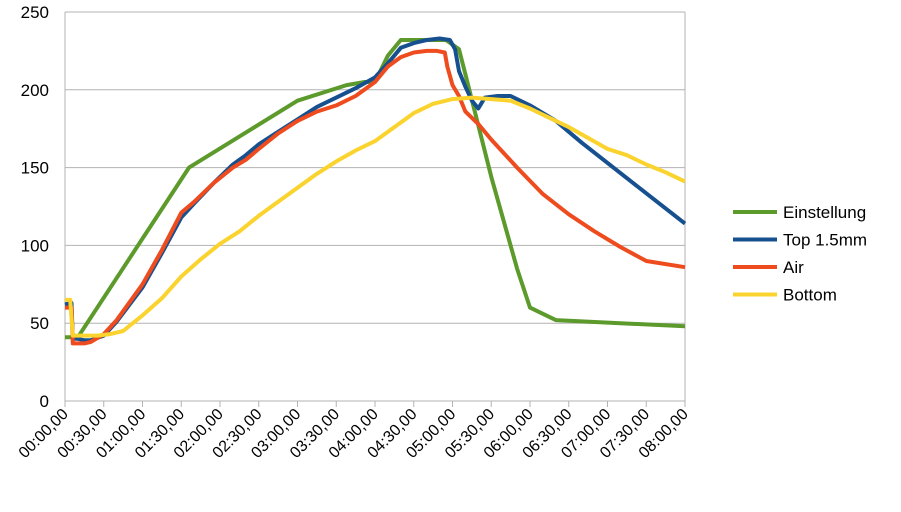 The width and height of the screenshot is (901, 512). I want to click on y-tick-label: 50, so click(39, 323).